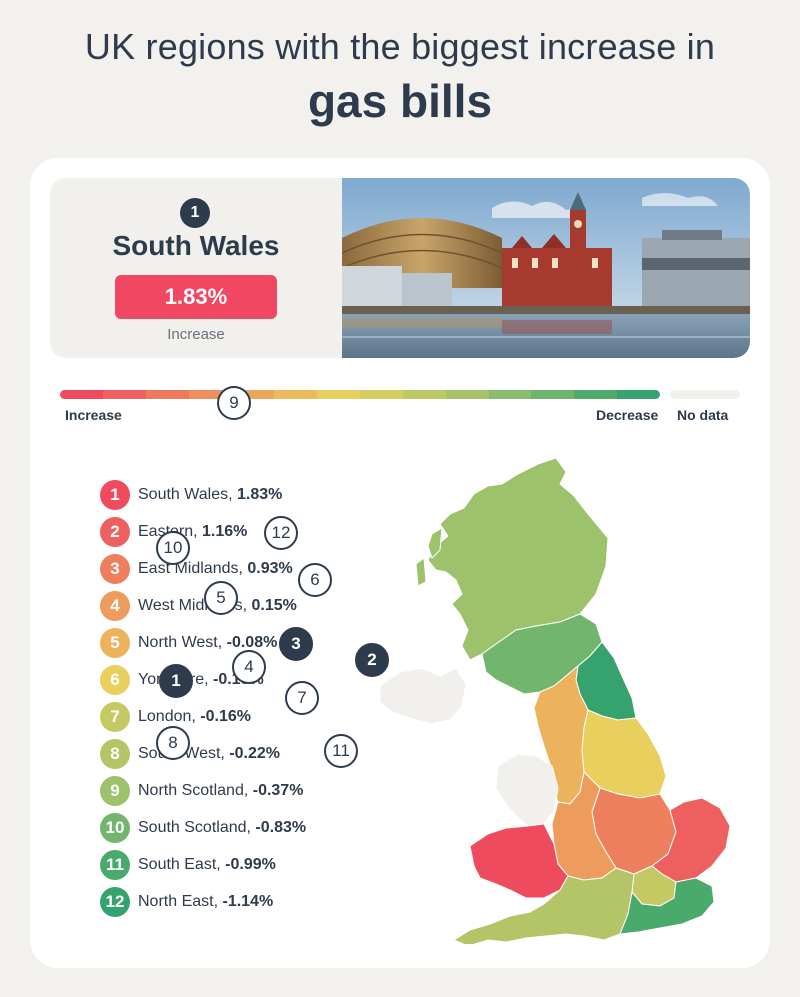 The image size is (800, 997). What do you see at coordinates (203, 828) in the screenshot?
I see `ranking-item: 10 South Scotland, -0.83%` at bounding box center [203, 828].